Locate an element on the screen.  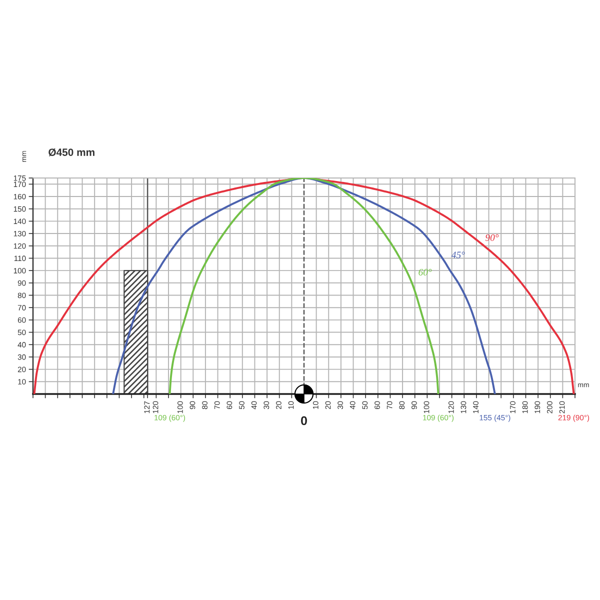
chart-title: Ø450 mm is located at coordinates (71, 152).